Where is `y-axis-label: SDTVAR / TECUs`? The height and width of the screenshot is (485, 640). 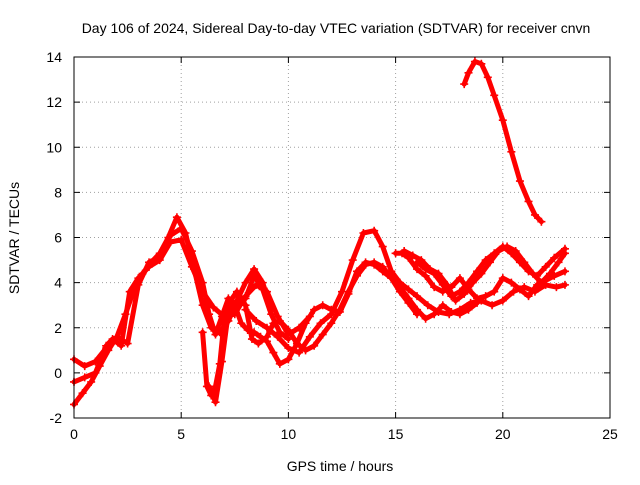
y-axis-label: SDTVAR / TECUs is located at coordinates (14, 238).